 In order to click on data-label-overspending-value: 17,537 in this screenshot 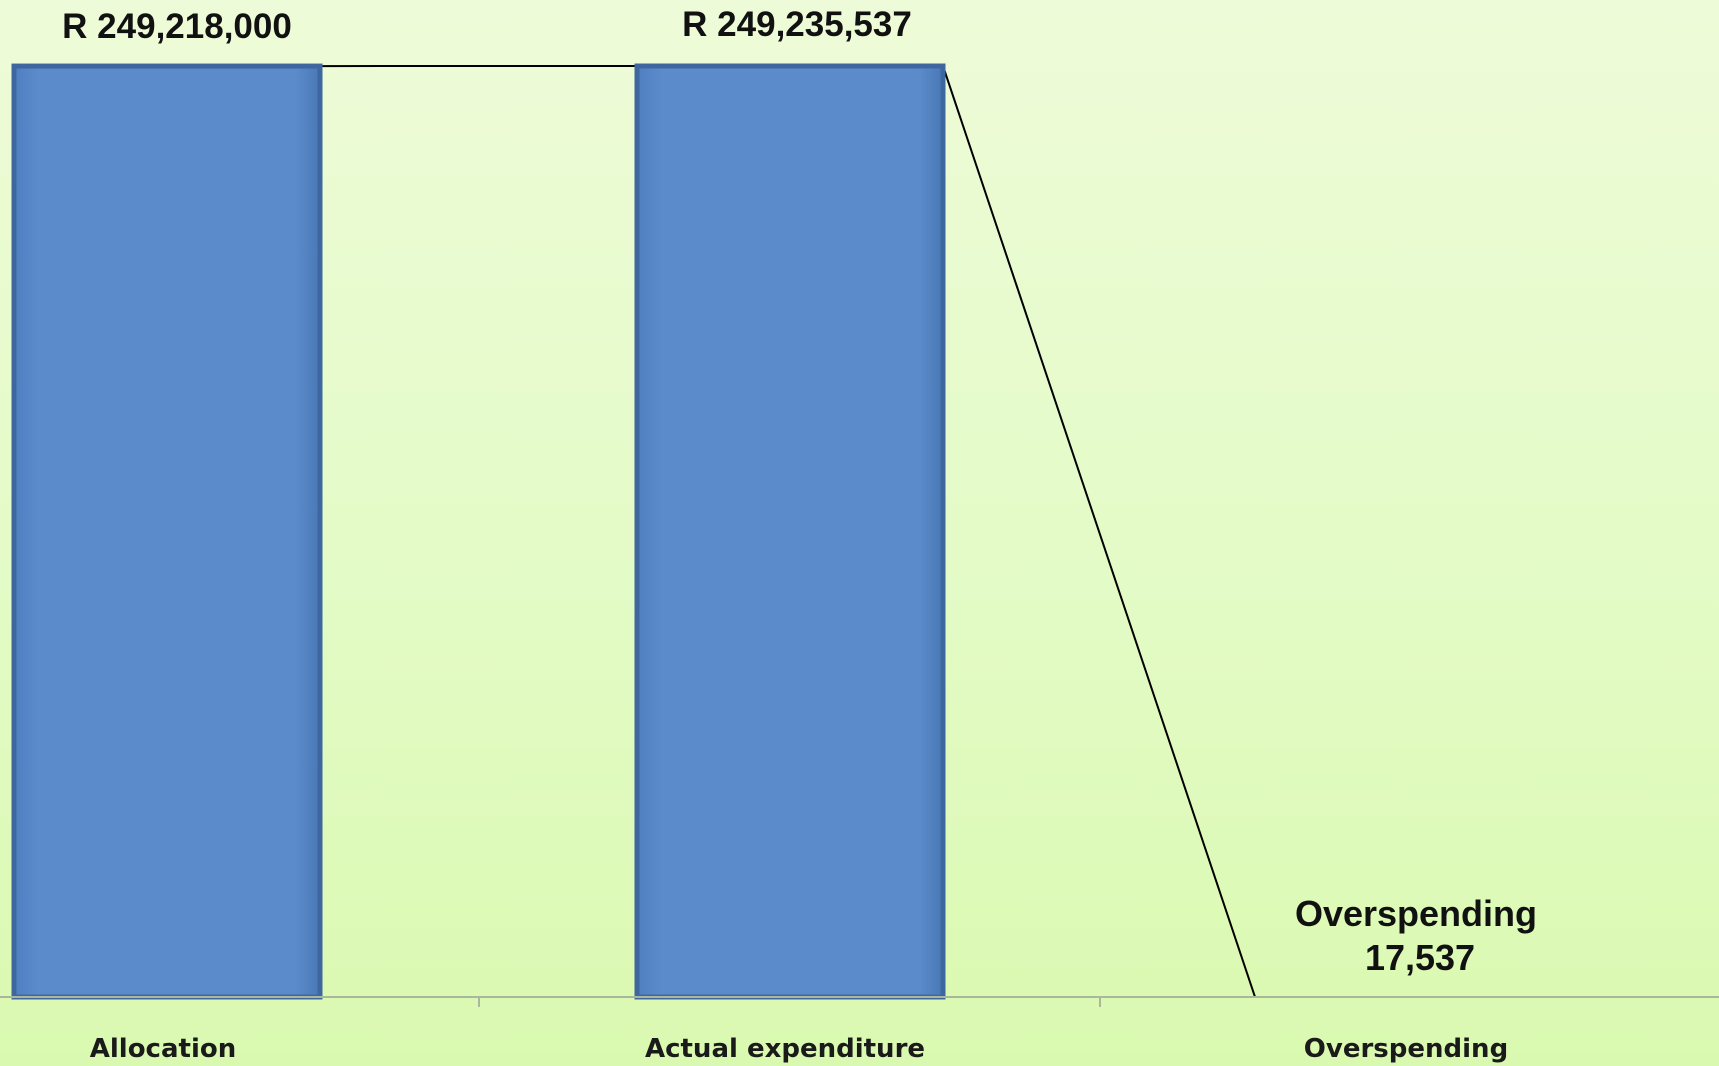, I will do `click(1420, 957)`.